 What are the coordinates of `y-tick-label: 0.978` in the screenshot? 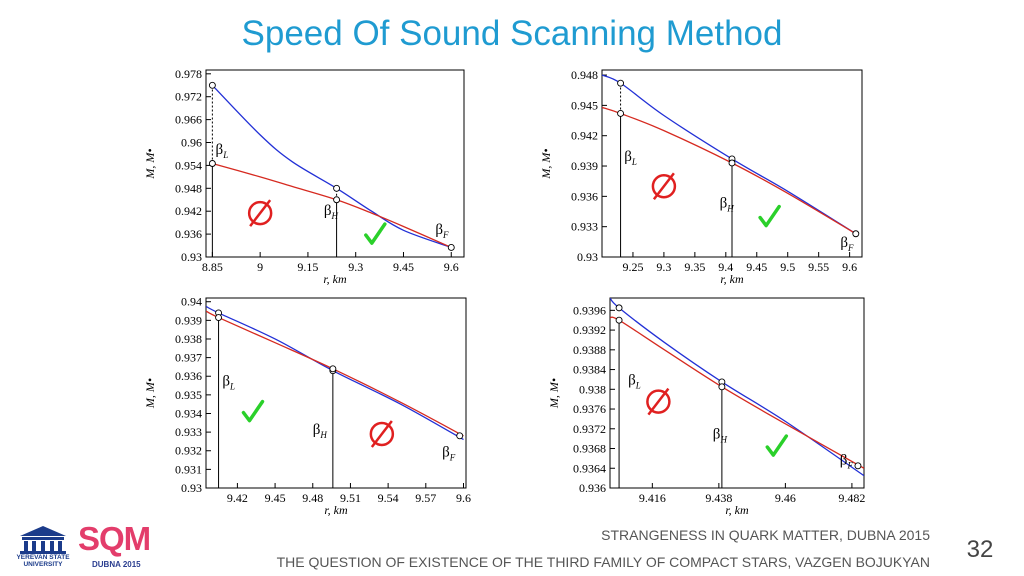 It's located at (188, 74).